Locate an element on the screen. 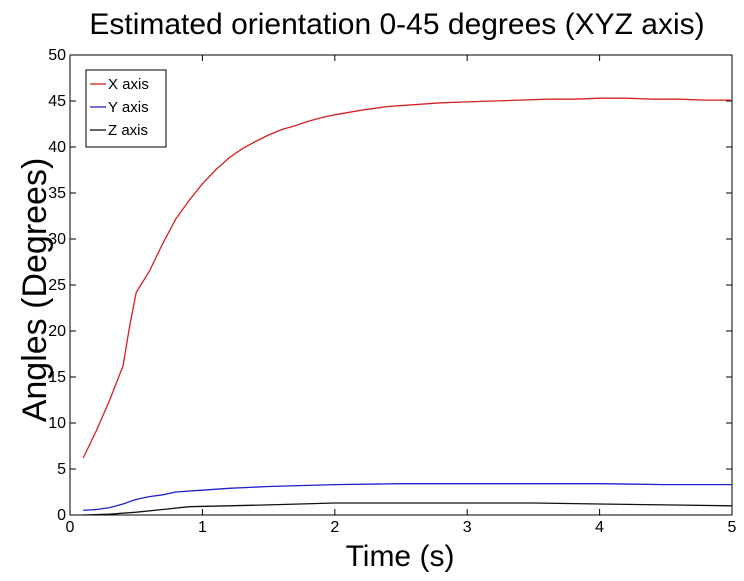  legend: X axis Y axis Z axis is located at coordinates (126, 108).